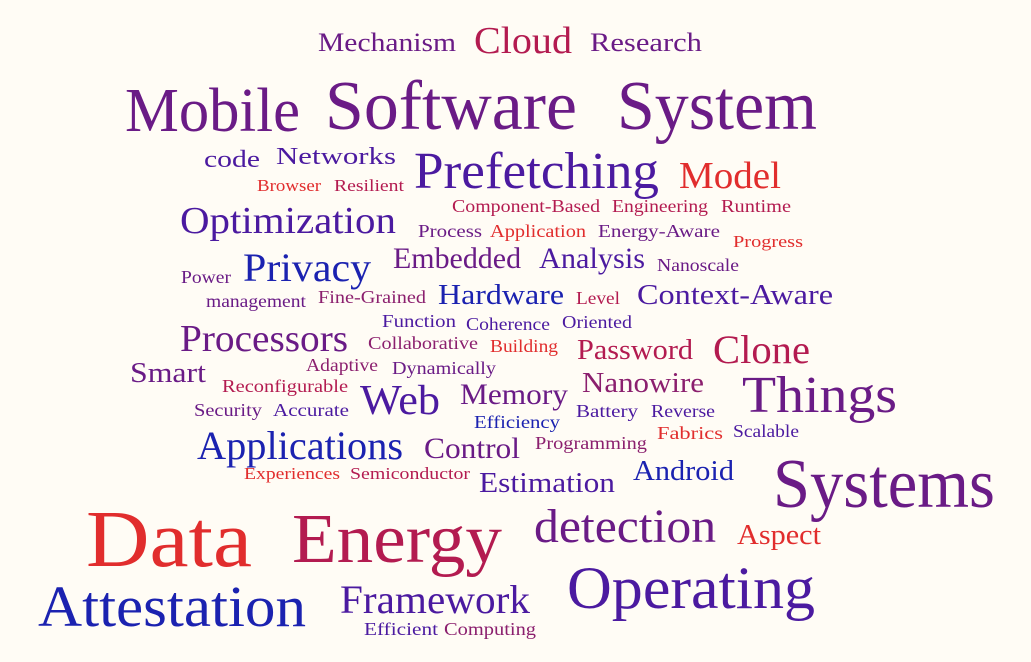 This screenshot has width=1031, height=662. What do you see at coordinates (646, 42) in the screenshot?
I see `word-research: Research` at bounding box center [646, 42].